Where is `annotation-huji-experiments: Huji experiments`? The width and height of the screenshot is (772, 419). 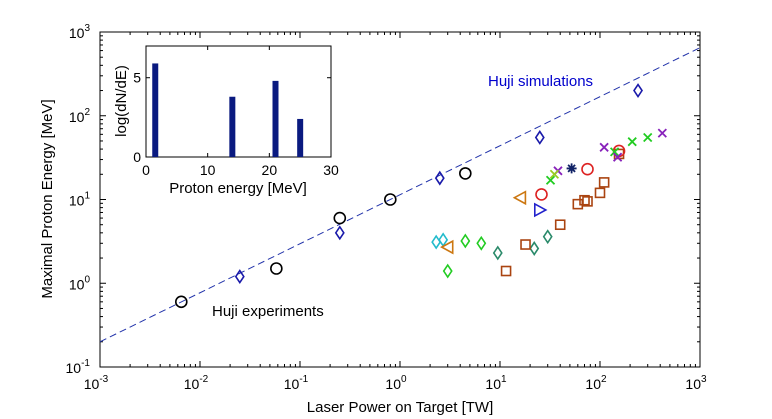 annotation-huji-experiments: Huji experiments is located at coordinates (268, 311).